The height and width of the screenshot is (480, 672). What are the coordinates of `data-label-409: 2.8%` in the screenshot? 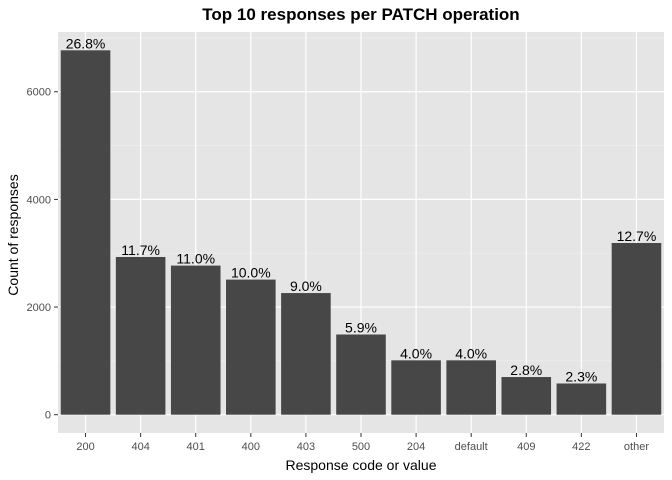 It's located at (526, 370).